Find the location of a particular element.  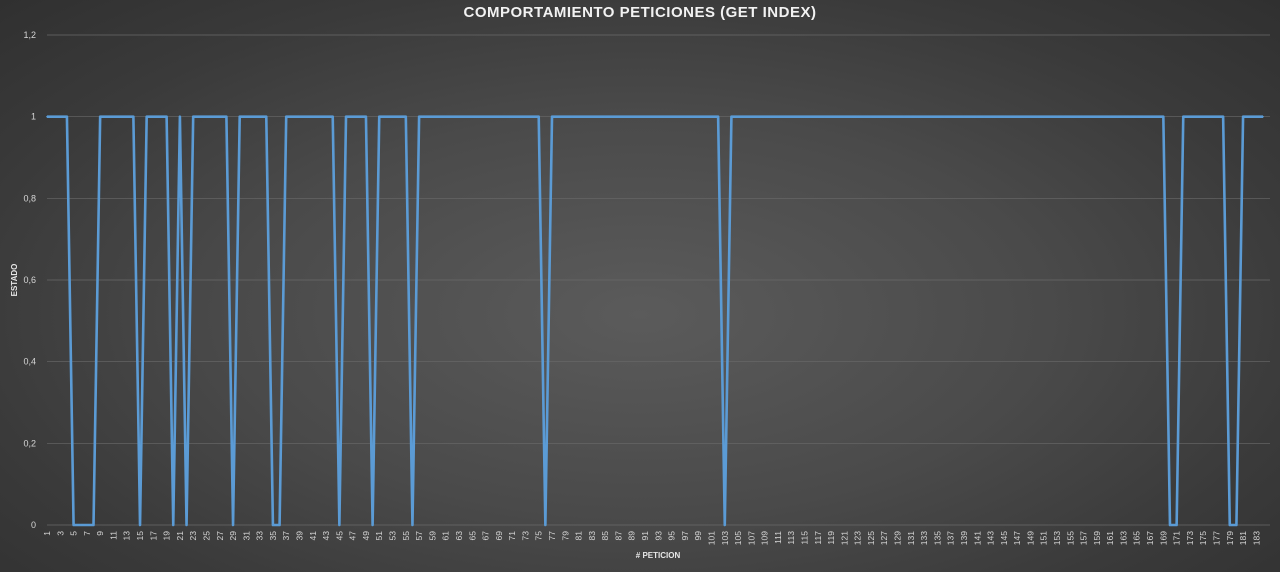

x-tick-label: 11 is located at coordinates (113, 535).